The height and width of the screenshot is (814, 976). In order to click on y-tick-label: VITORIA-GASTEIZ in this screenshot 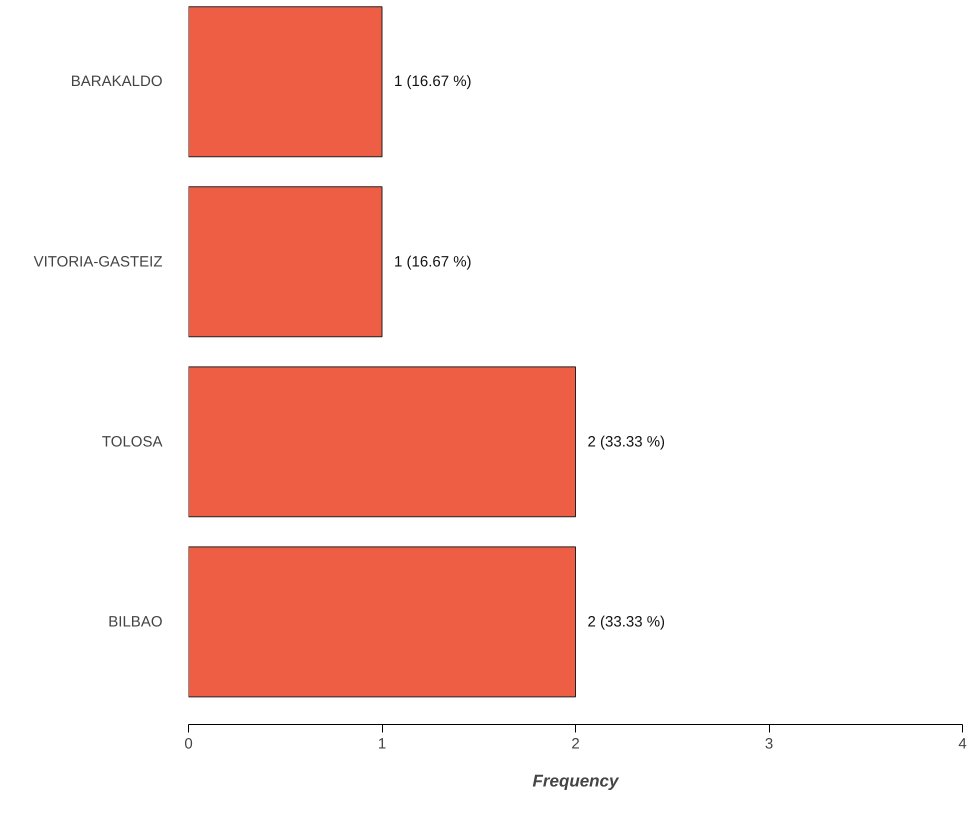, I will do `click(98, 261)`.